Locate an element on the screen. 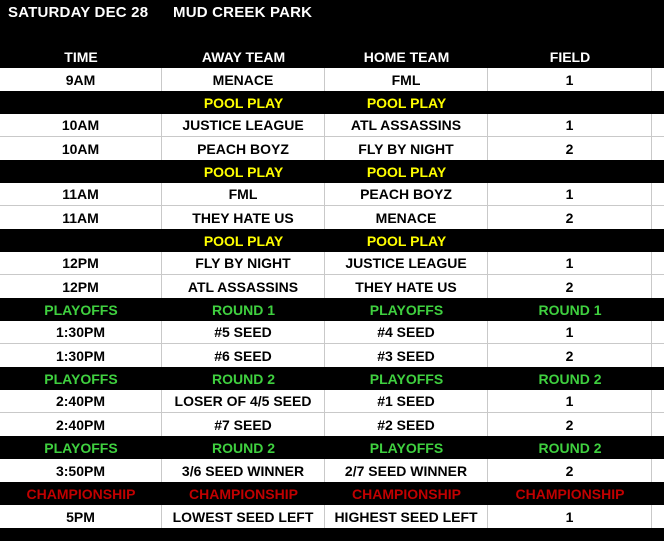 The height and width of the screenshot is (541, 664). game-row: 10AM PEACH BOYZ FLY BY NIGHT 2 is located at coordinates (332, 148).